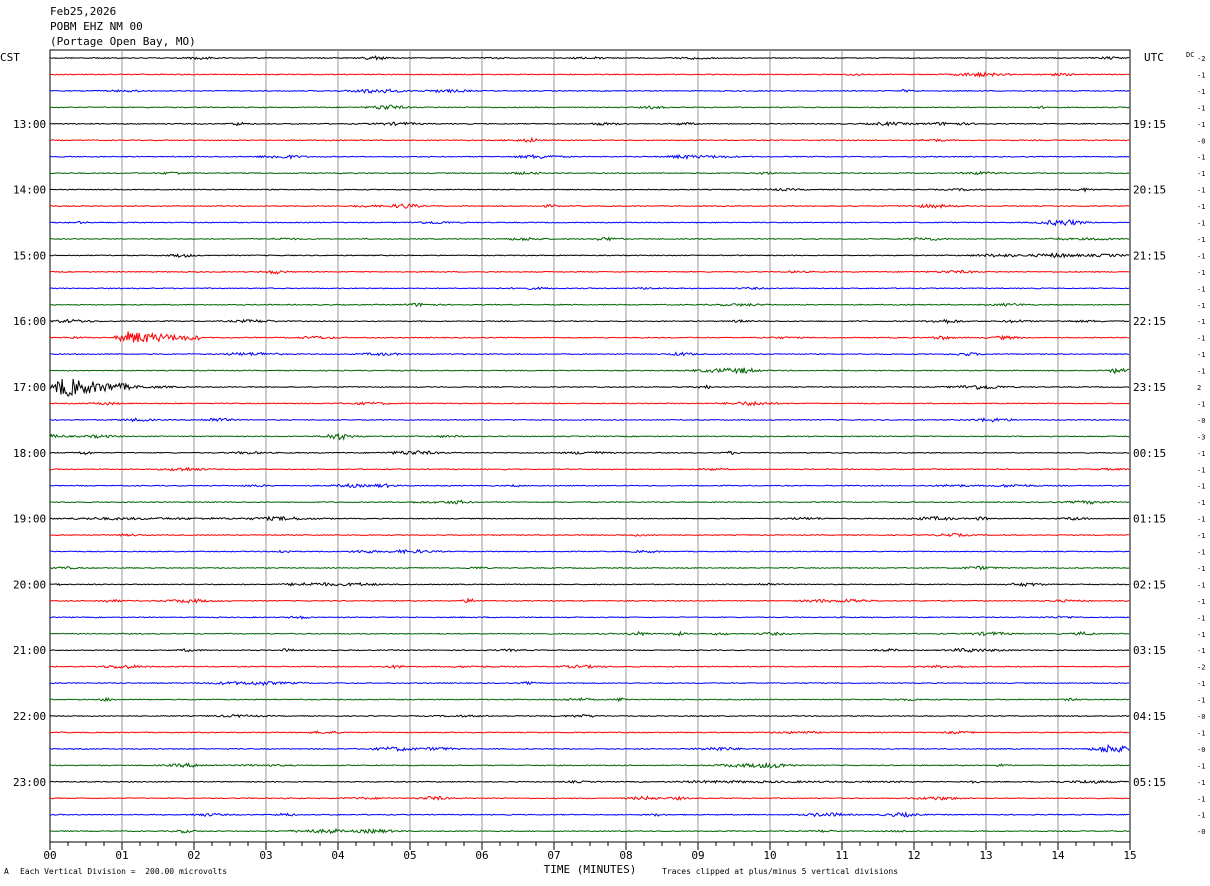  Describe the element at coordinates (1149, 124) in the screenshot. I see `right-hour-label: 19:15` at that location.